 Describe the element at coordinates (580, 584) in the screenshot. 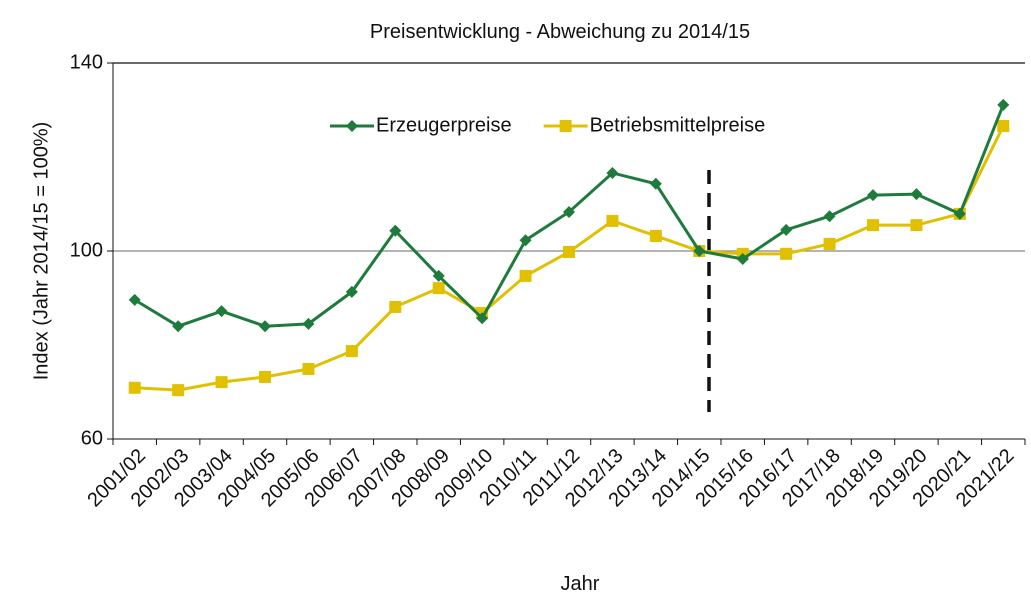

I see `x-axis-label: Jahr` at that location.